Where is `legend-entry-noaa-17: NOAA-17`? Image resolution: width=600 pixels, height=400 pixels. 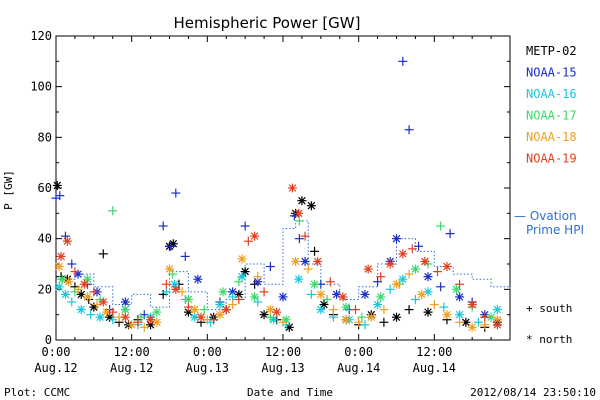 legend-entry-noaa-17: NOAA-17 is located at coordinates (551, 116).